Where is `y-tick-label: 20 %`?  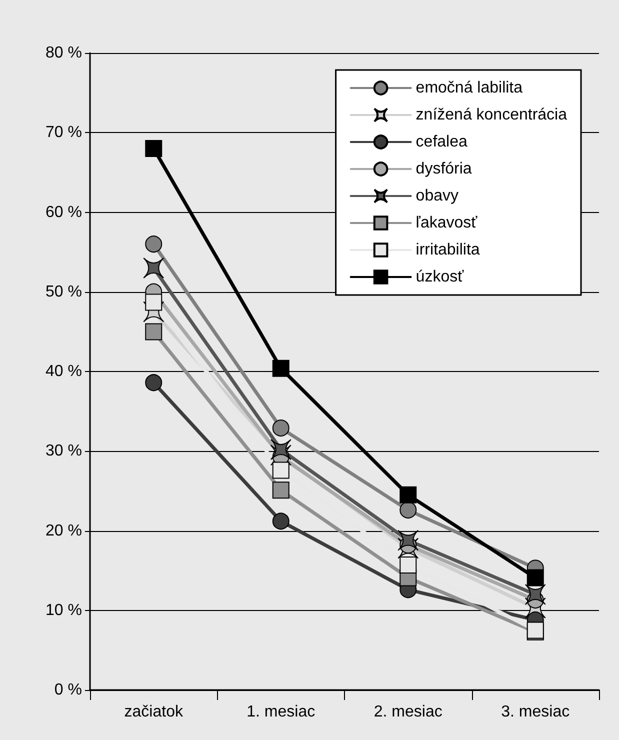
y-tick-label: 20 % is located at coordinates (64, 531).